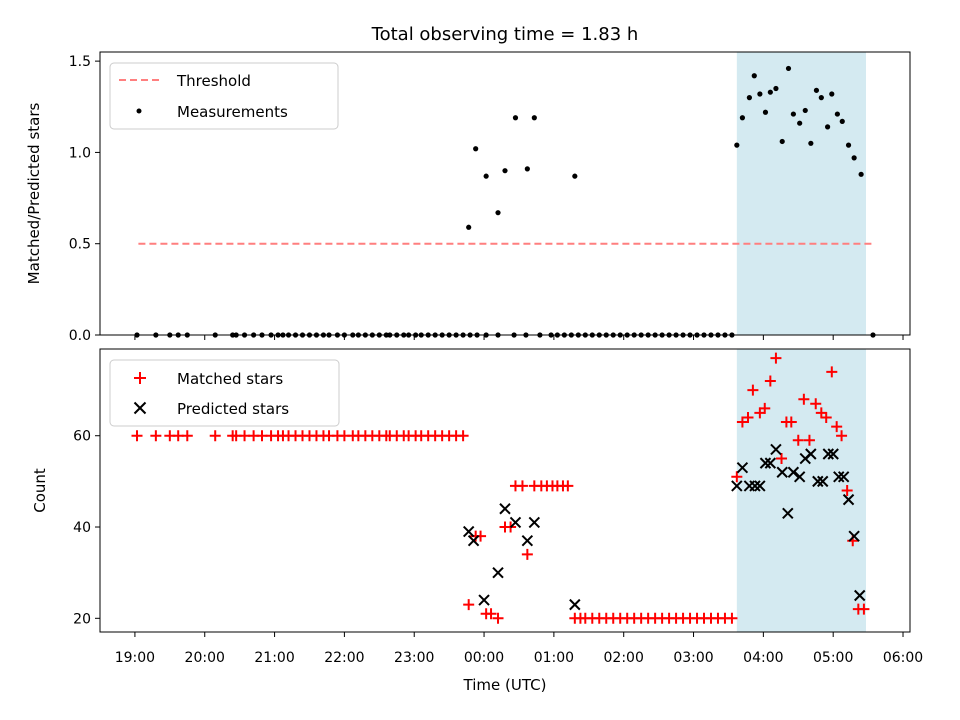  I want to click on count-ytick-label: 60, so click(82, 437).